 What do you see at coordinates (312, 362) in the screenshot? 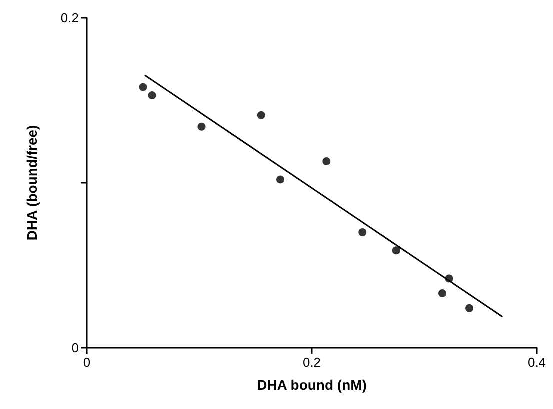
I see `x-tick-label: 0.2` at bounding box center [312, 362].